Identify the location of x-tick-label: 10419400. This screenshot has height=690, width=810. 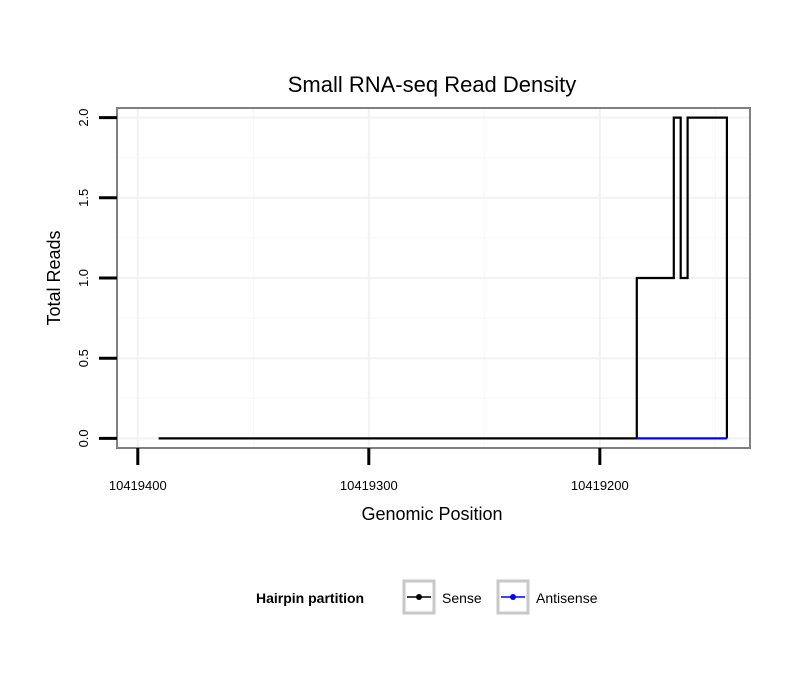
(138, 485).